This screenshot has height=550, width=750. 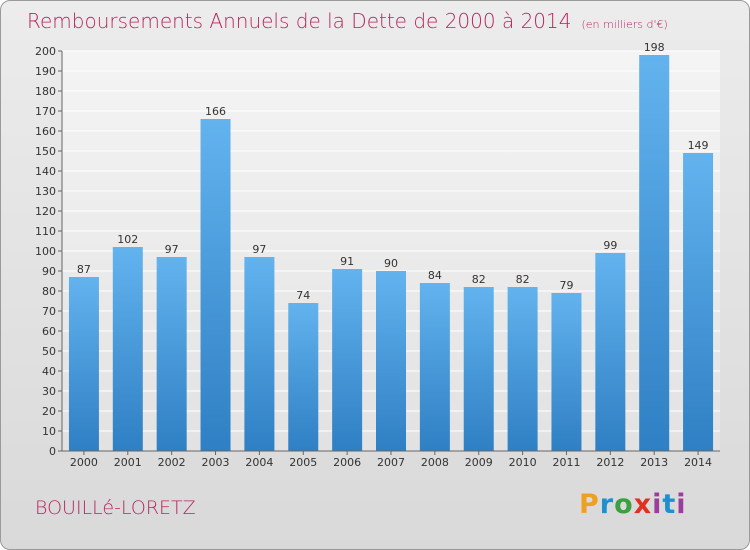 What do you see at coordinates (84, 269) in the screenshot?
I see `data-label-2000: 87` at bounding box center [84, 269].